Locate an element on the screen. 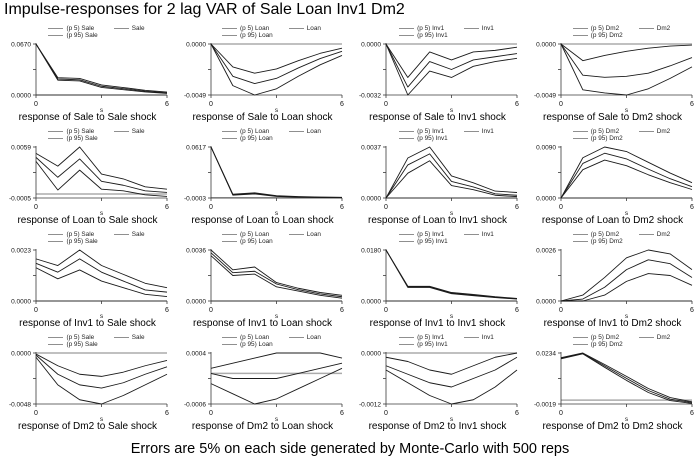 The image size is (700, 459). legend-label: (p 5) Loan is located at coordinates (255, 234).